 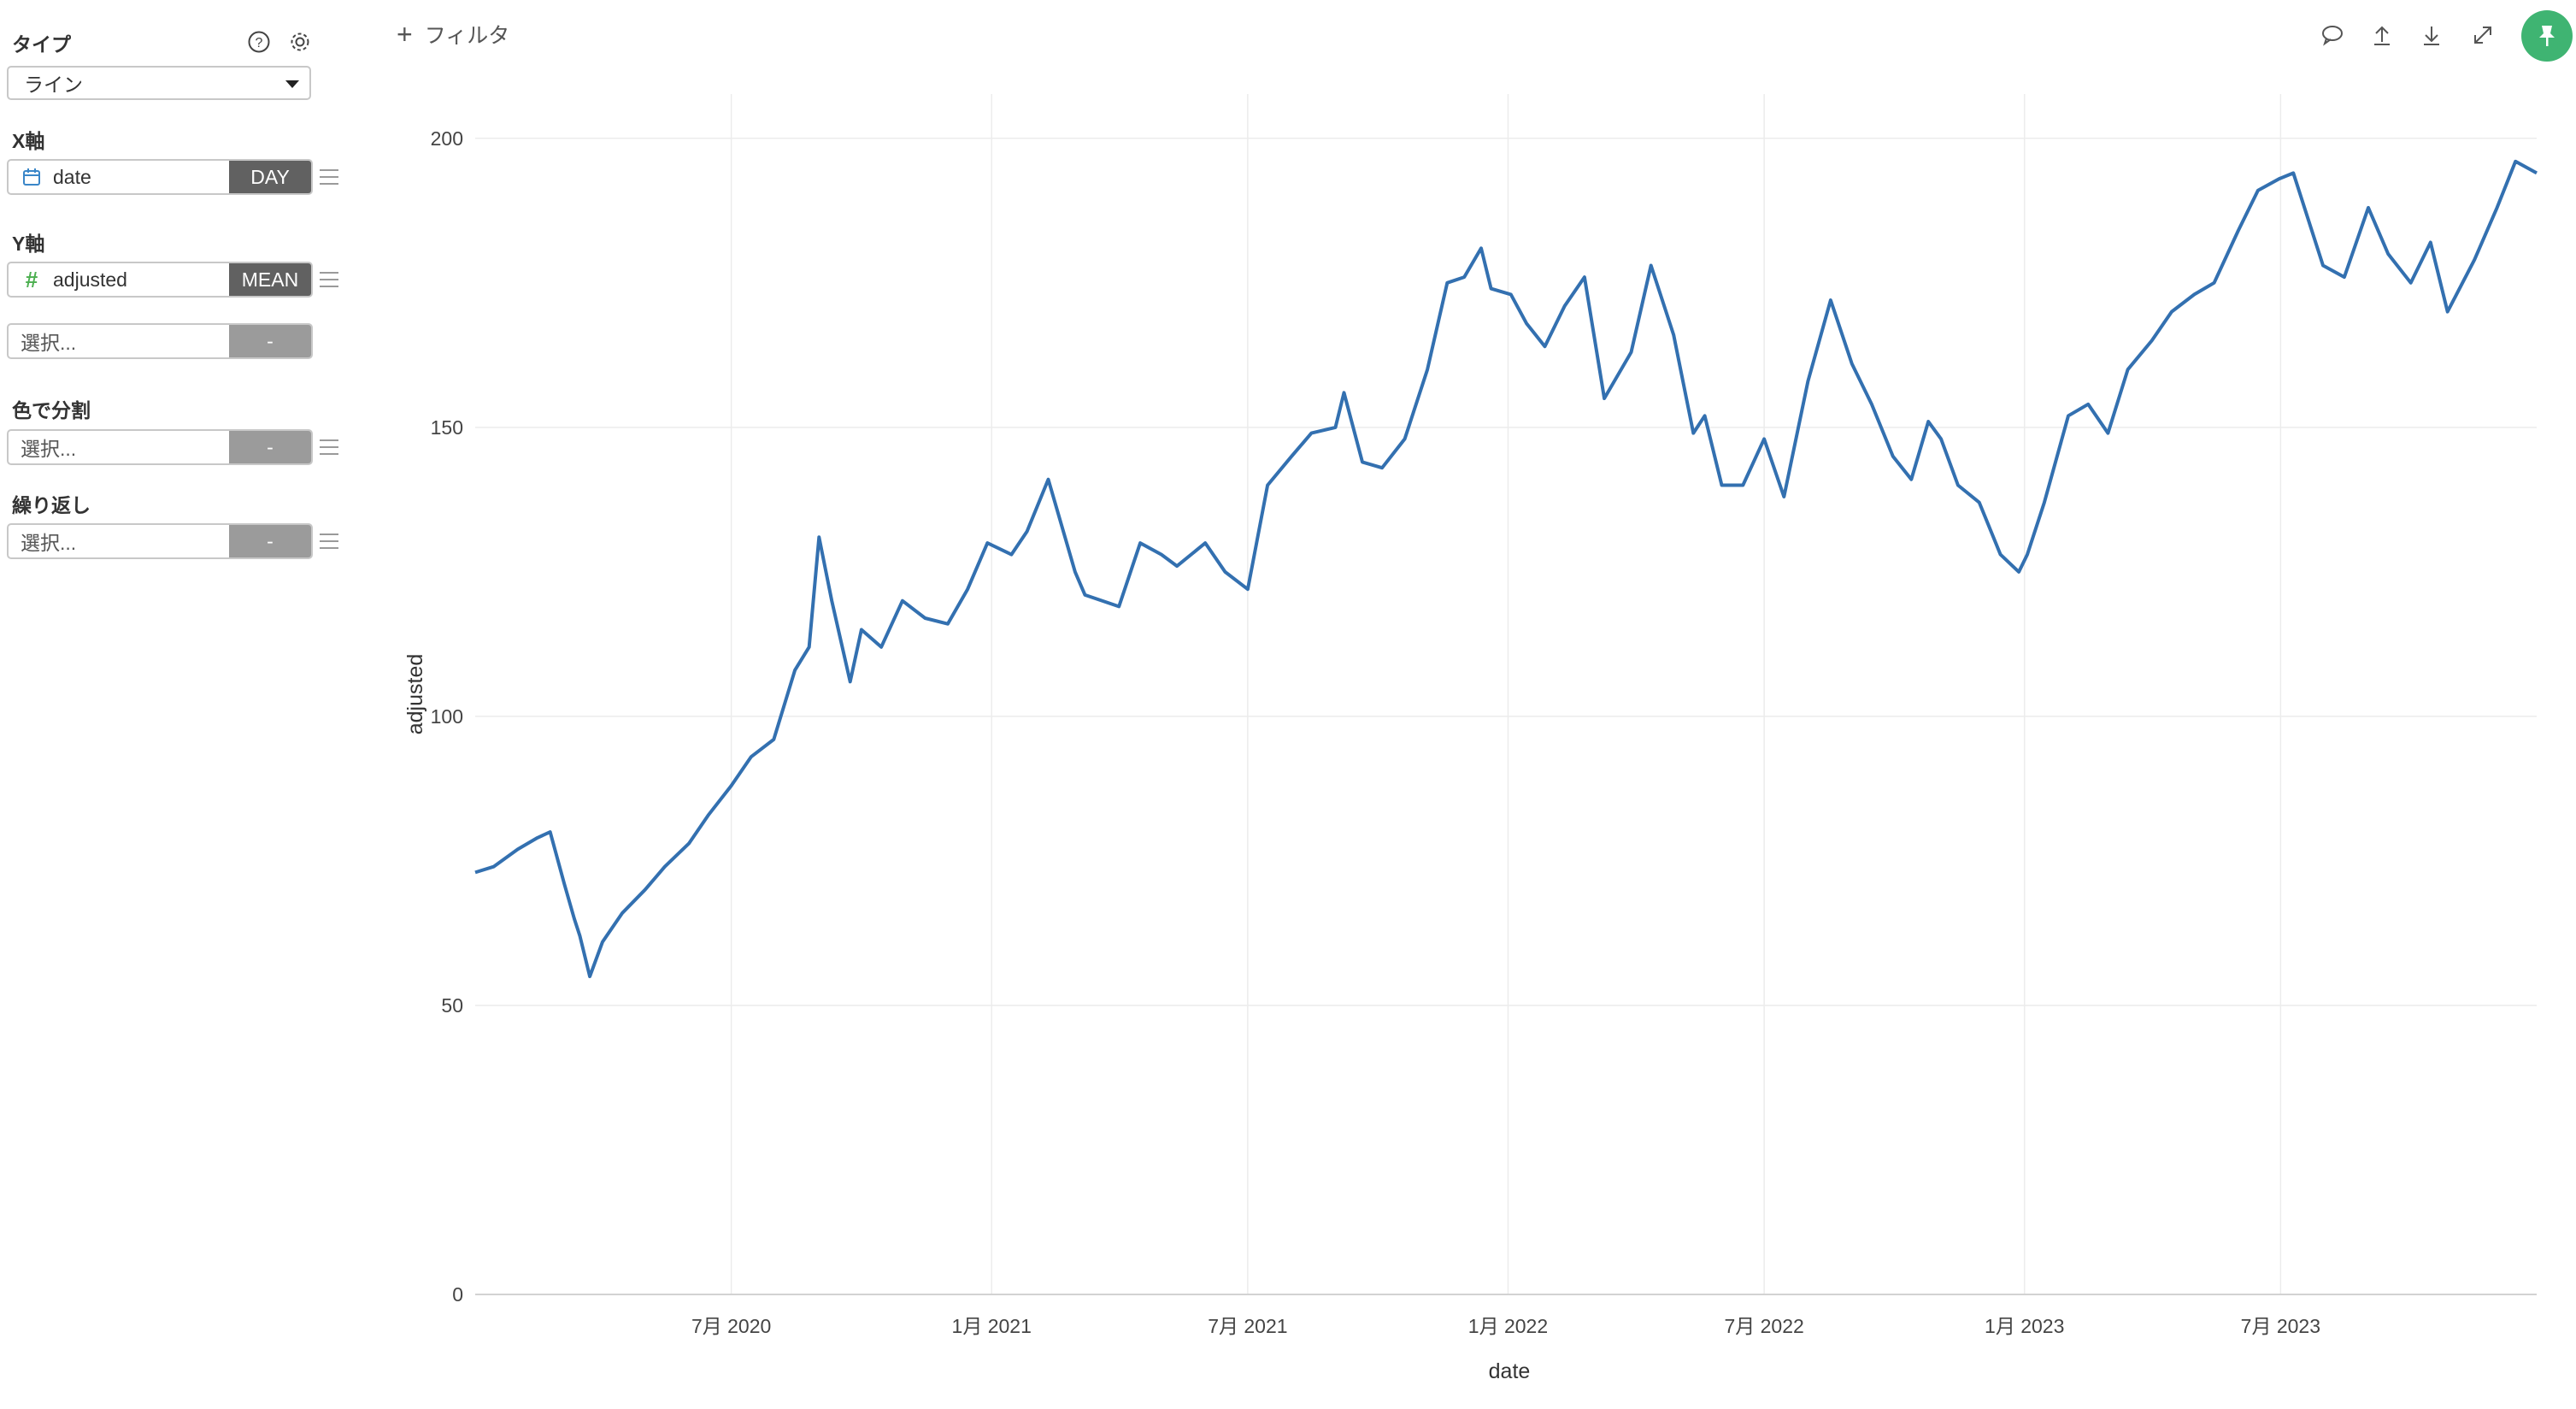 I want to click on x-tick-label: 1月 2022, so click(x=1508, y=1326).